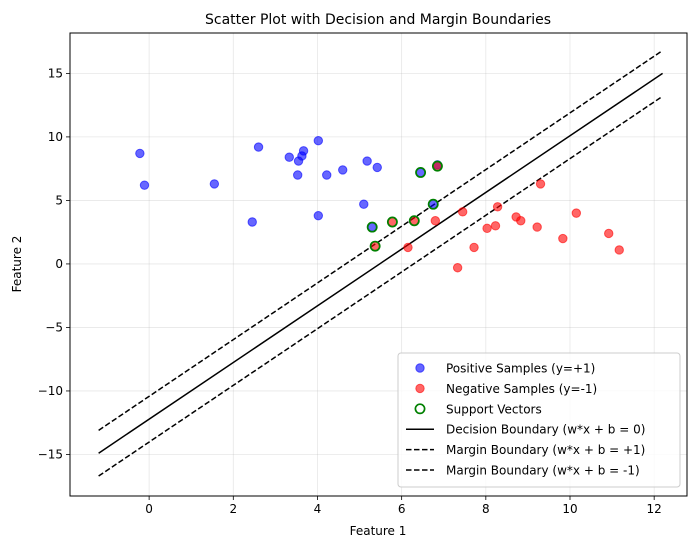 This screenshot has width=698, height=547. I want to click on y-tick-label: −10, so click(50, 391).